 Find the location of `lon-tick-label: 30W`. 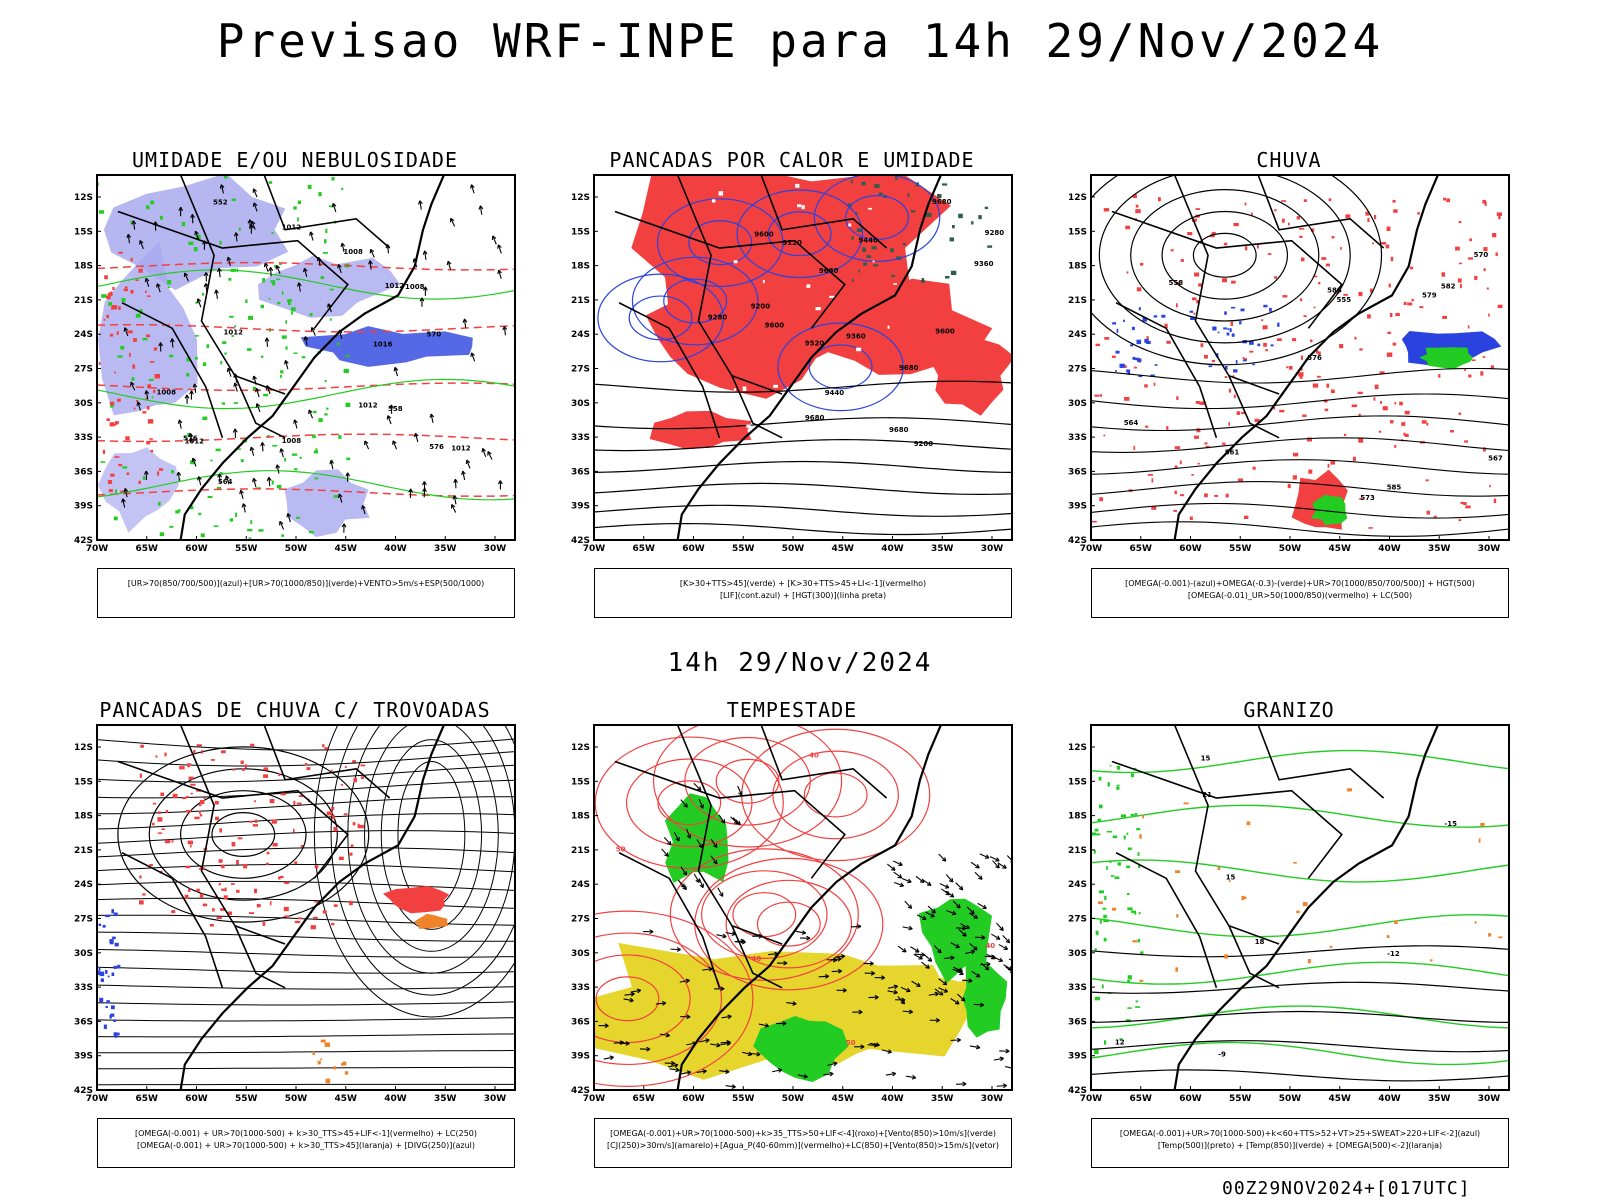

lon-tick-label: 30W is located at coordinates (1489, 549).